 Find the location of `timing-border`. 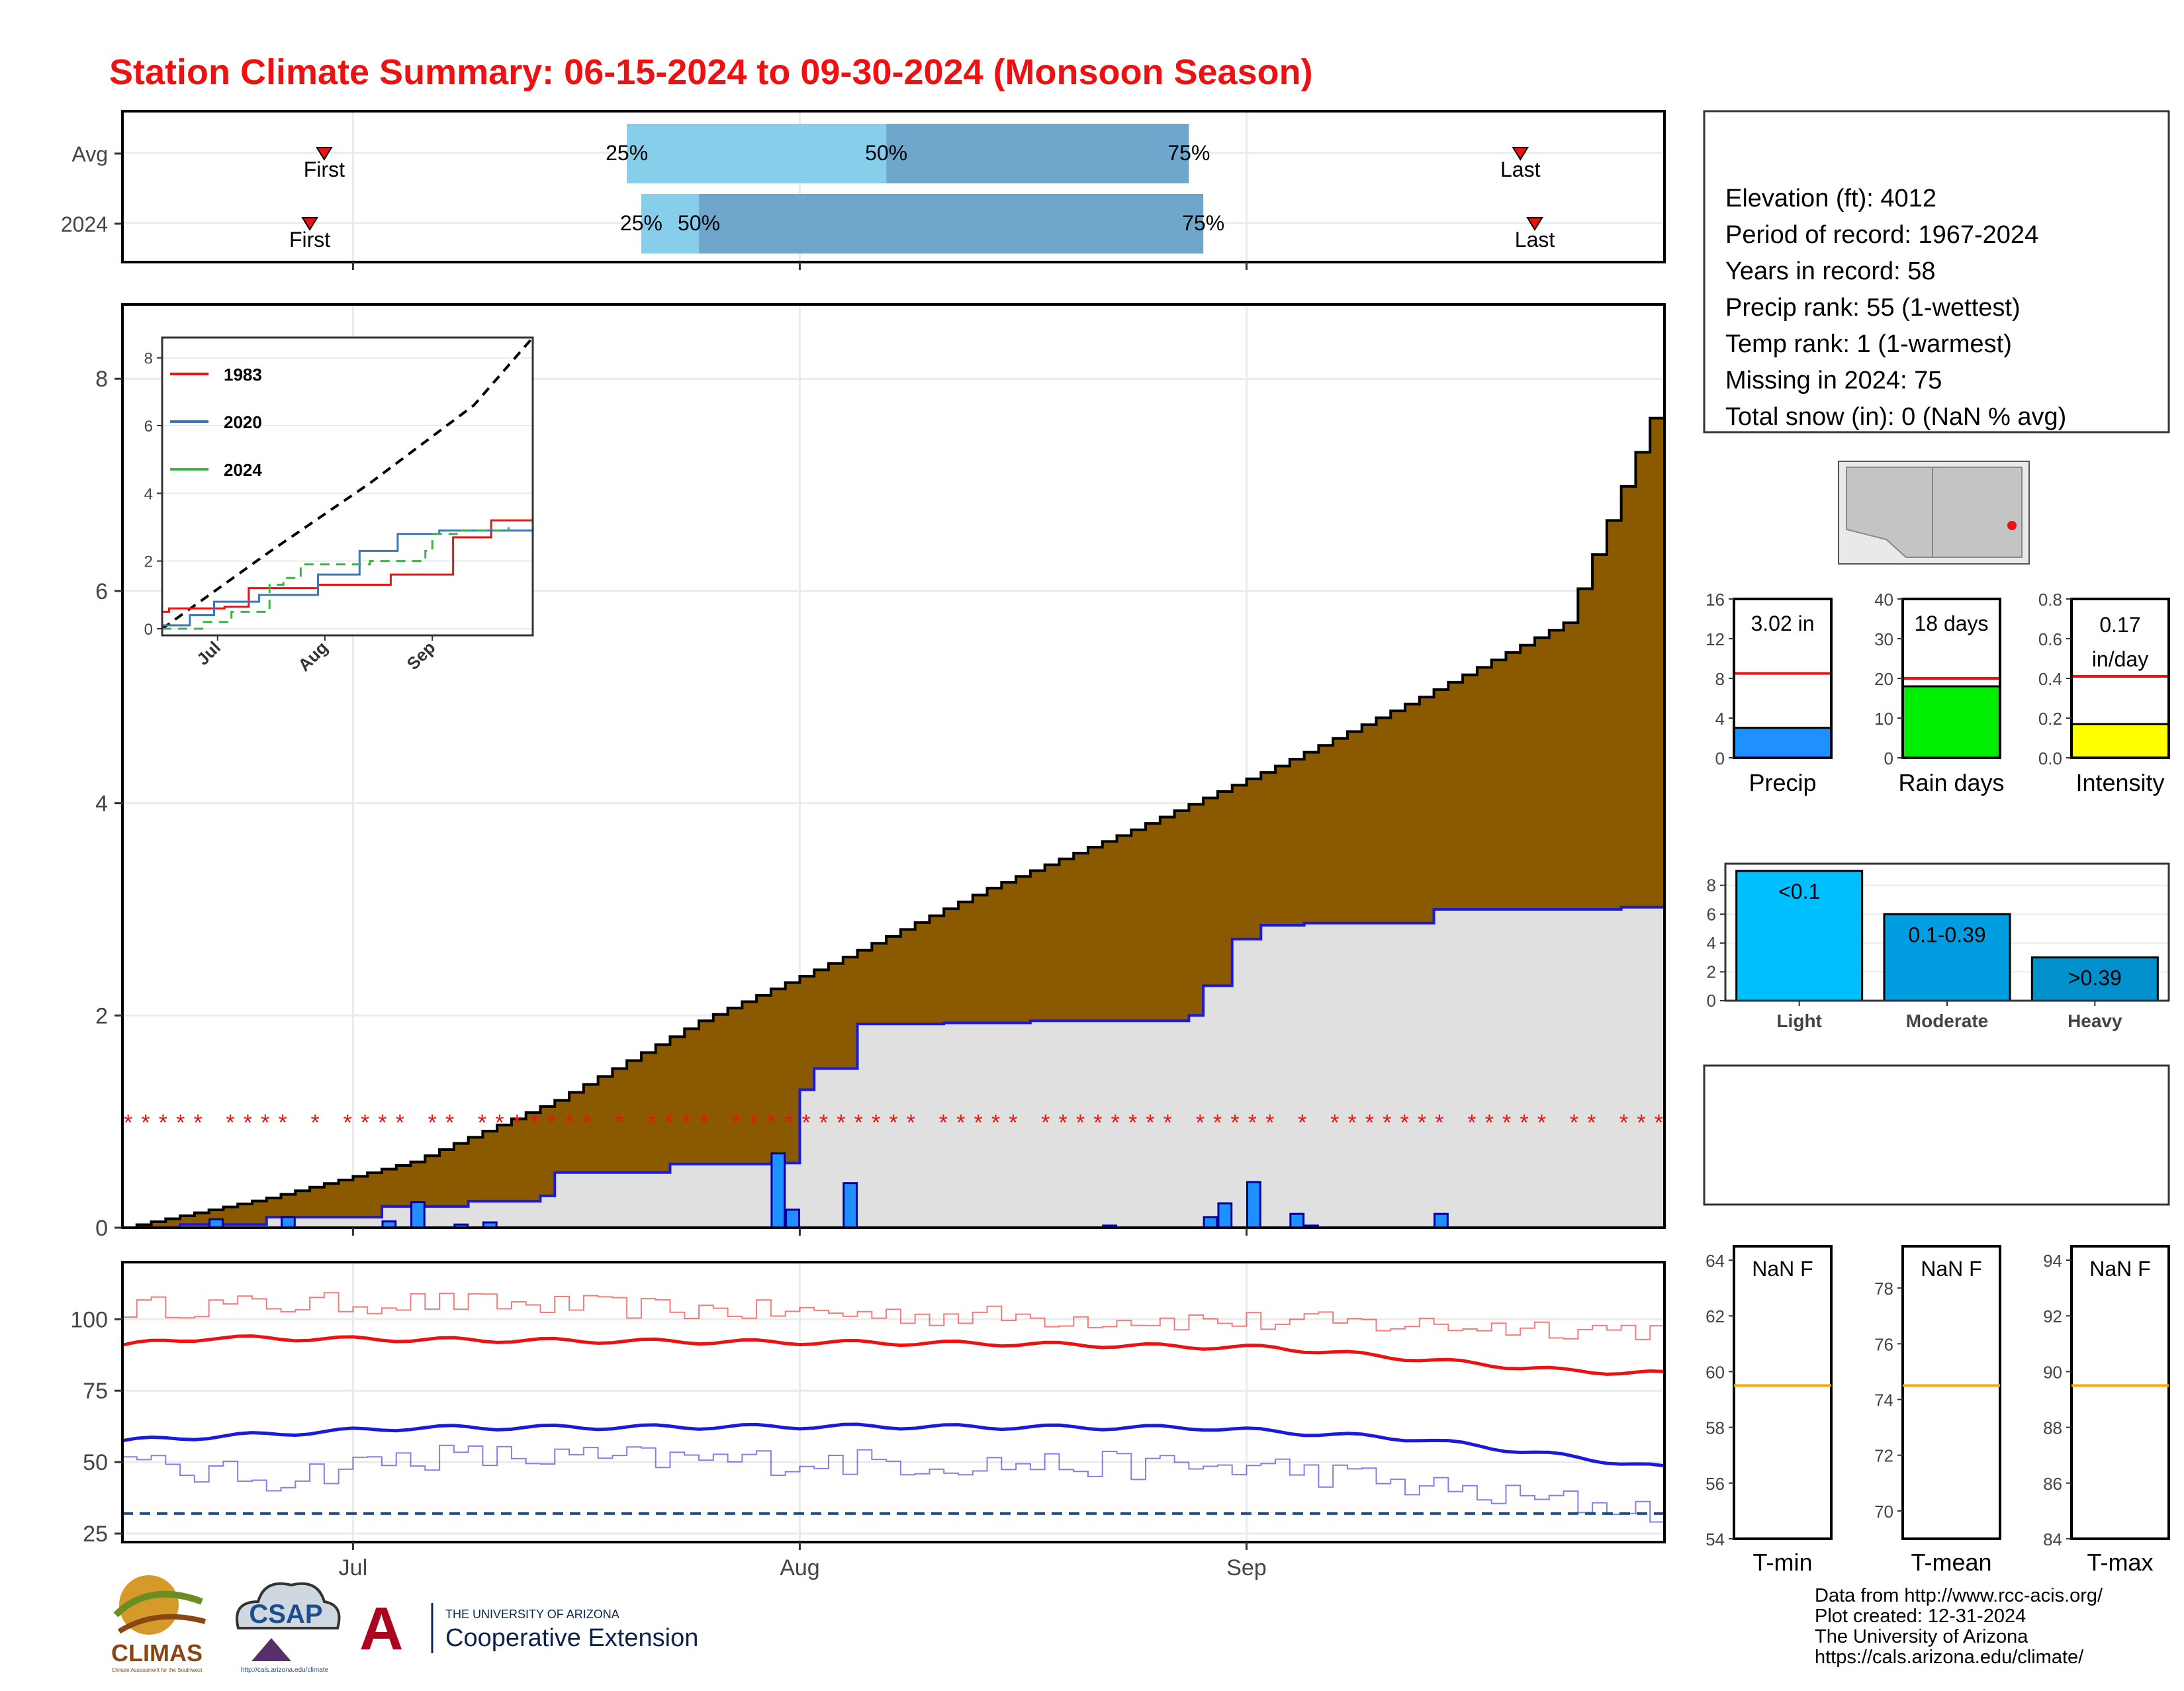

timing-border is located at coordinates (893, 186).